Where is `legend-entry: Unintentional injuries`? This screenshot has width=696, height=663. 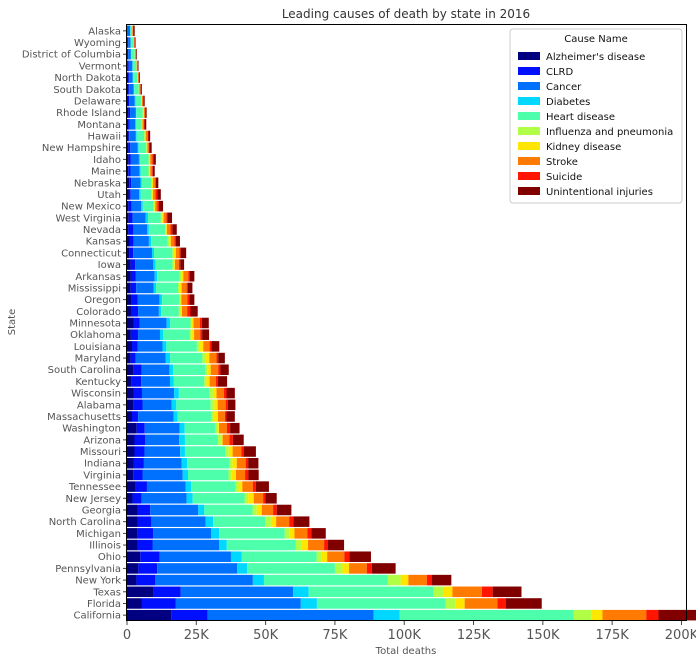
legend-entry: Unintentional injuries is located at coordinates (599, 192).